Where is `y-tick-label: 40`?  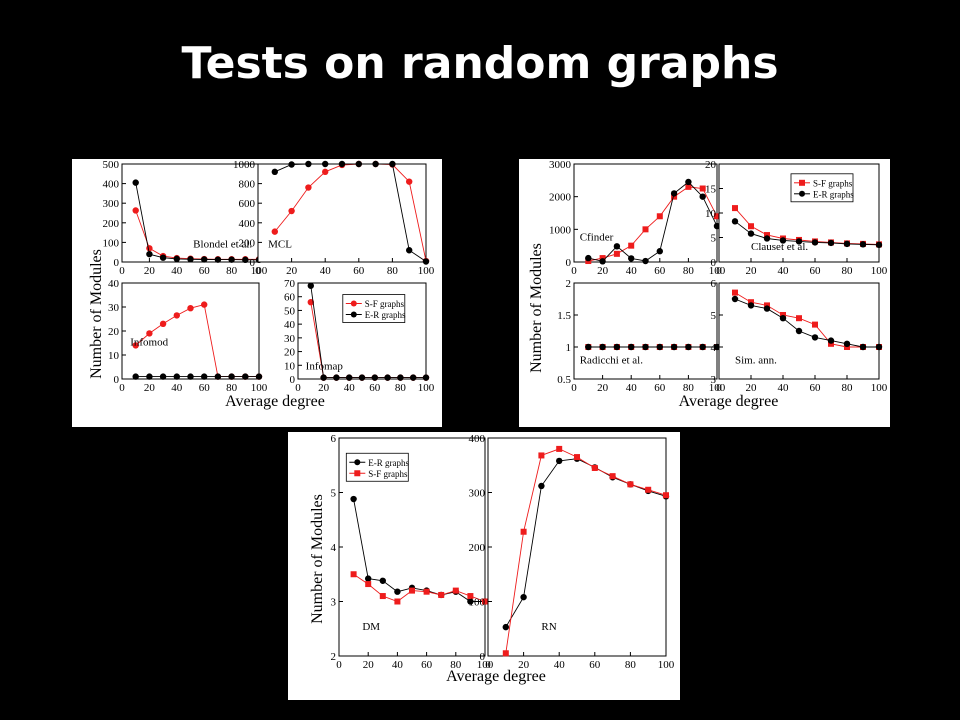 y-tick-label: 40 is located at coordinates (114, 284).